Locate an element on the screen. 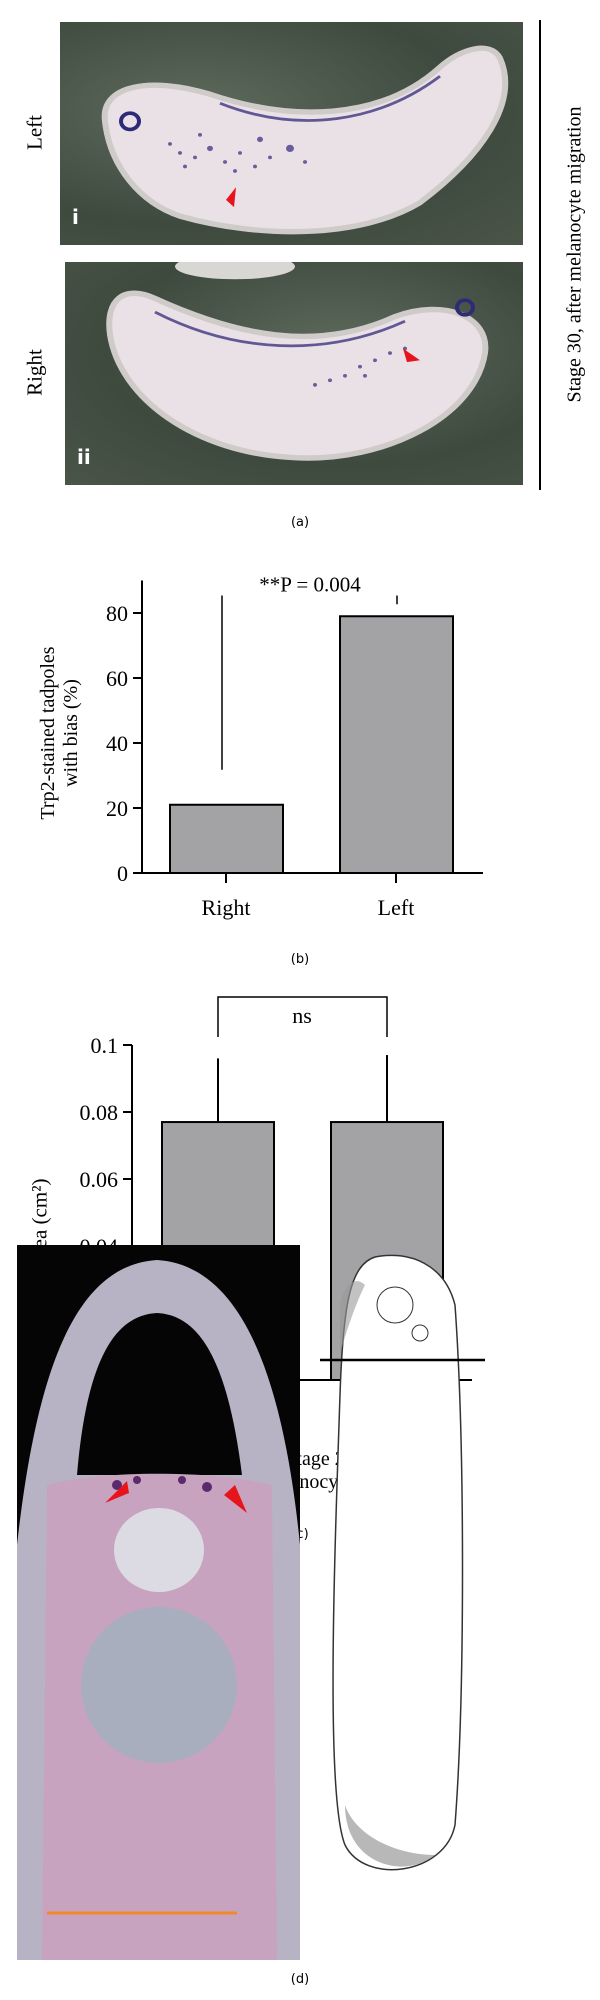  photo-label-i: i is located at coordinates (75, 217).